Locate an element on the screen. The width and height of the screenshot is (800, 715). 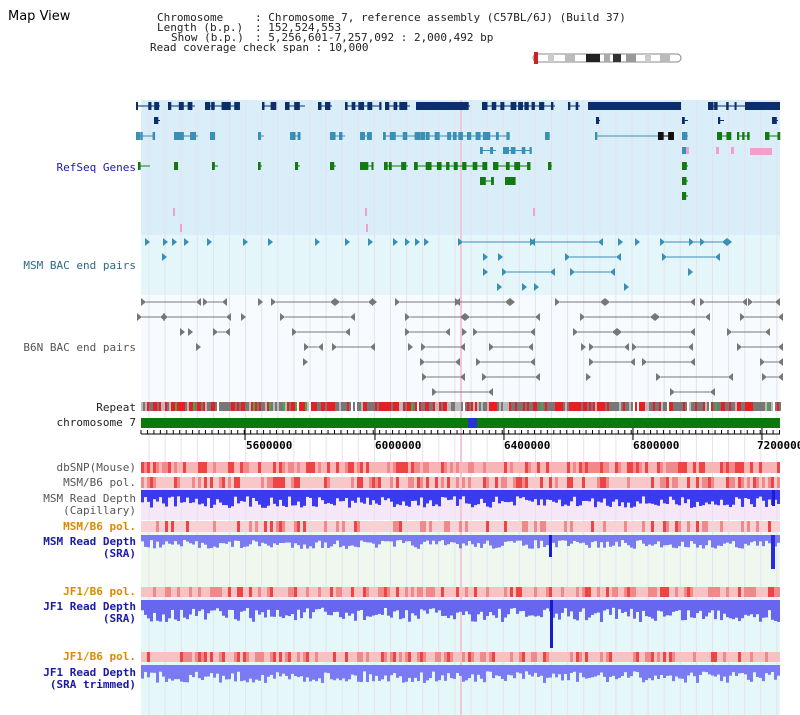
track-label-msm-depth-capillary: MSM Read Depth is located at coordinates (89, 498).